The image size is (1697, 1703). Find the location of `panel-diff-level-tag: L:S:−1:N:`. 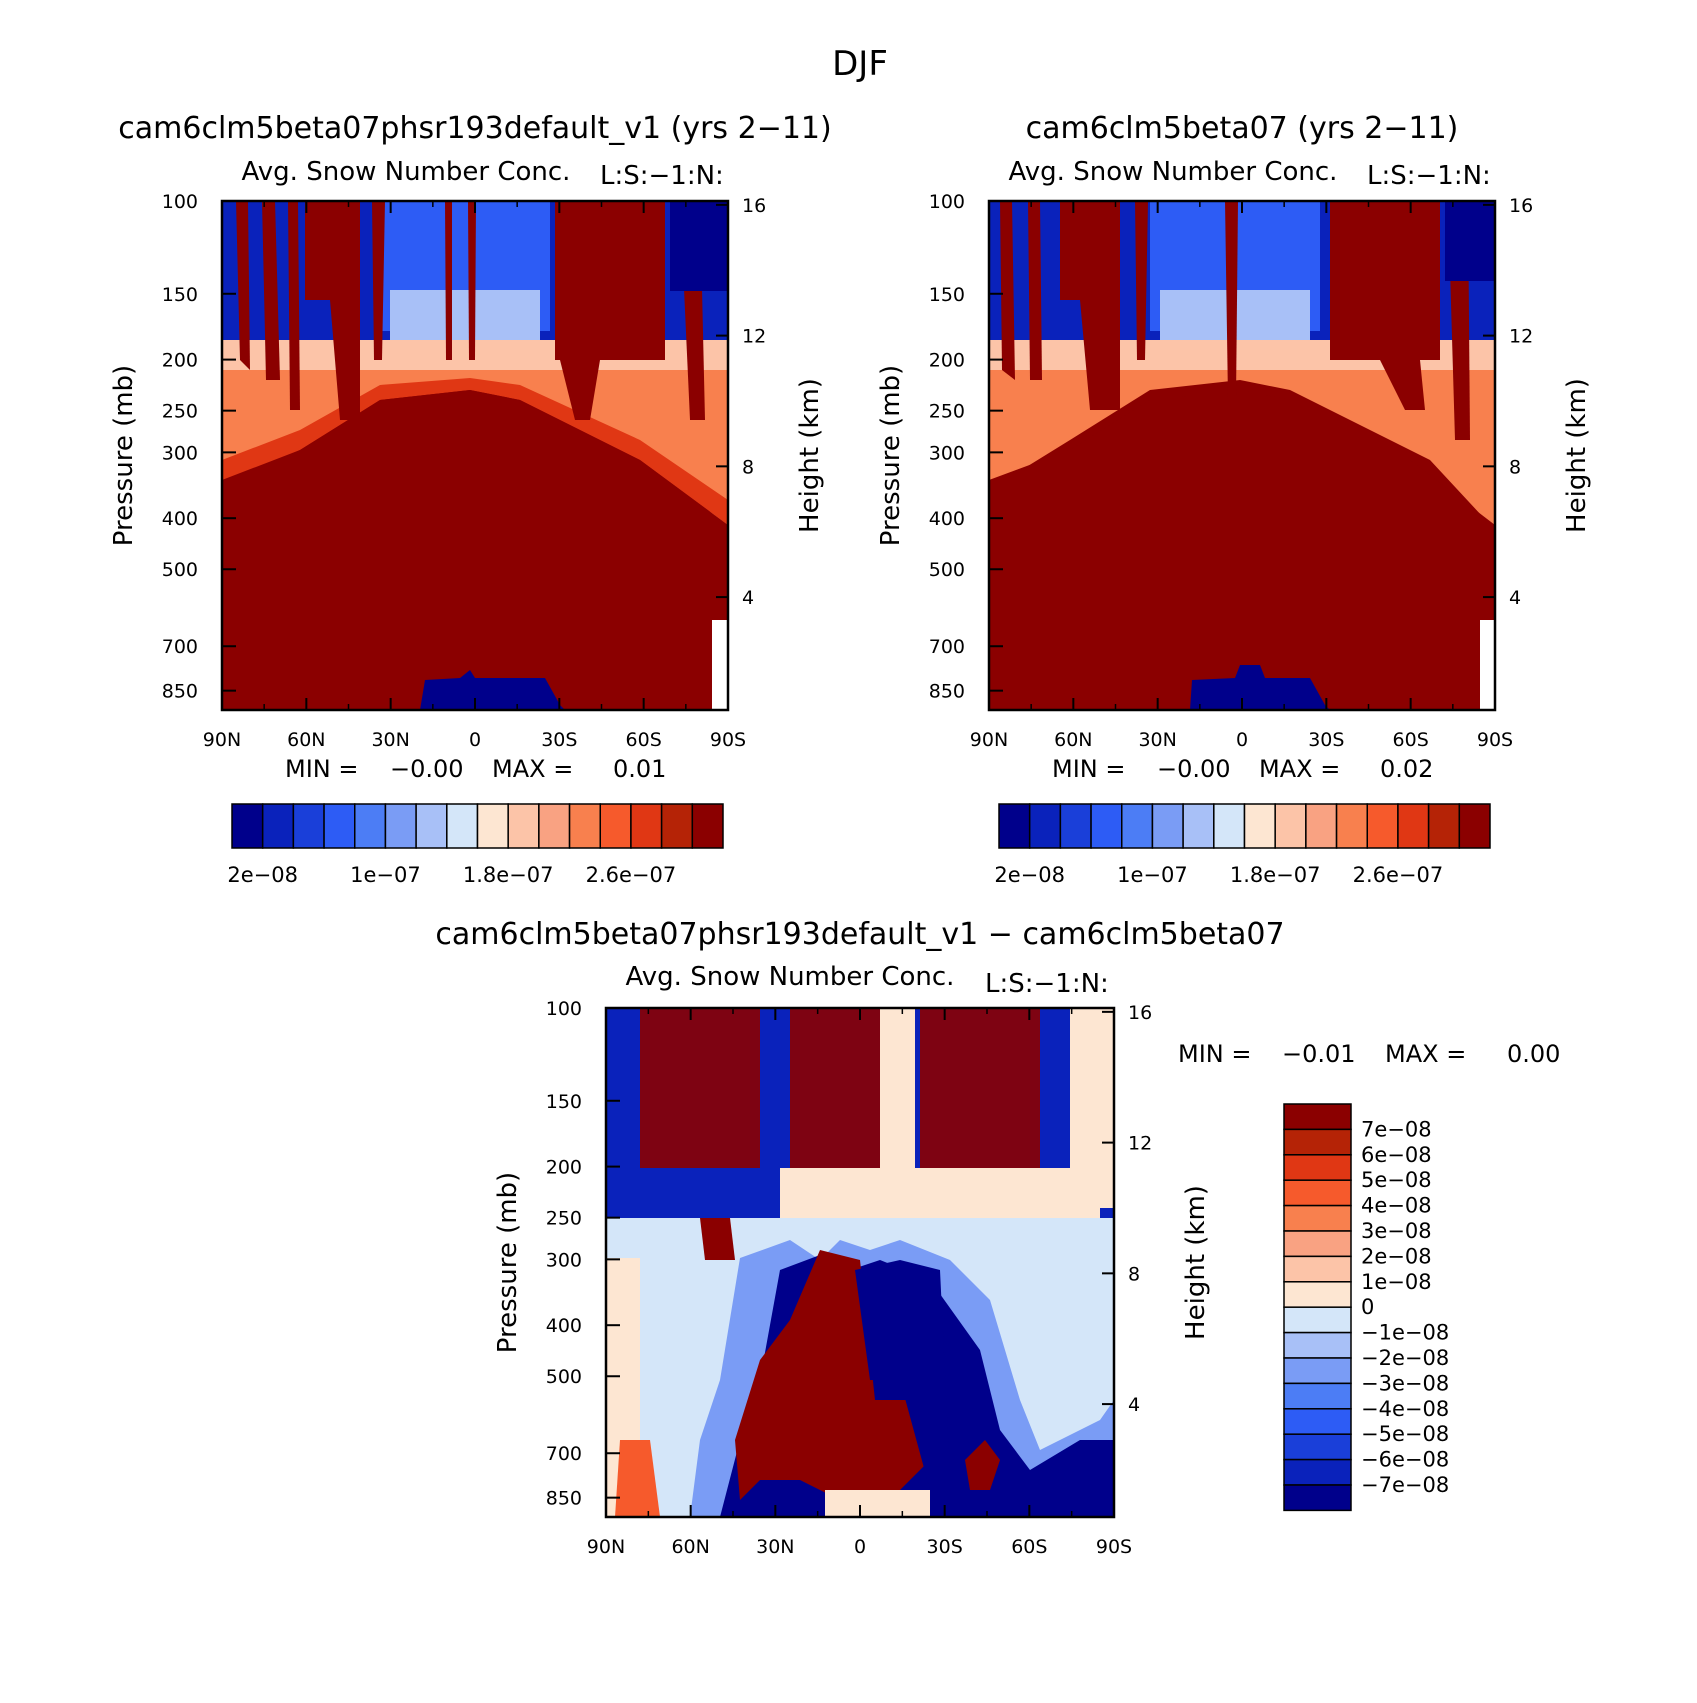

panel-diff-level-tag: L:S:−1:N: is located at coordinates (1047, 984).